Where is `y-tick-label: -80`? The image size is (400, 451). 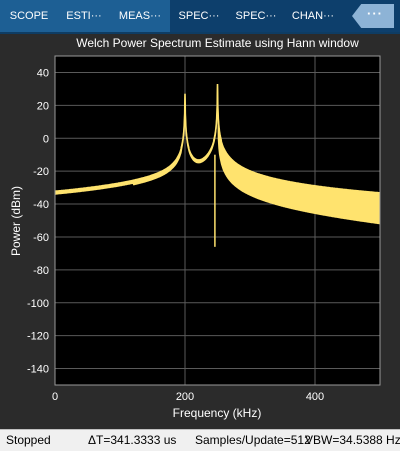
y-tick-label: -80 is located at coordinates (41, 271).